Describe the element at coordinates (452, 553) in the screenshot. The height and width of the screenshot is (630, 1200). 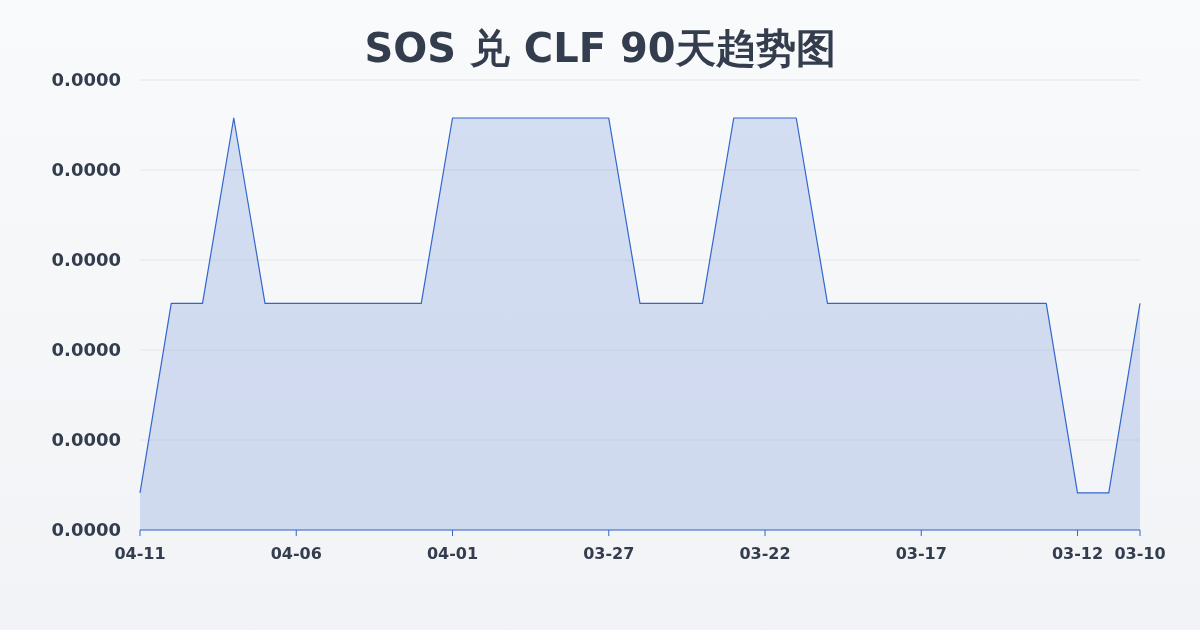
I see `x-tick-label: 04-01` at that location.